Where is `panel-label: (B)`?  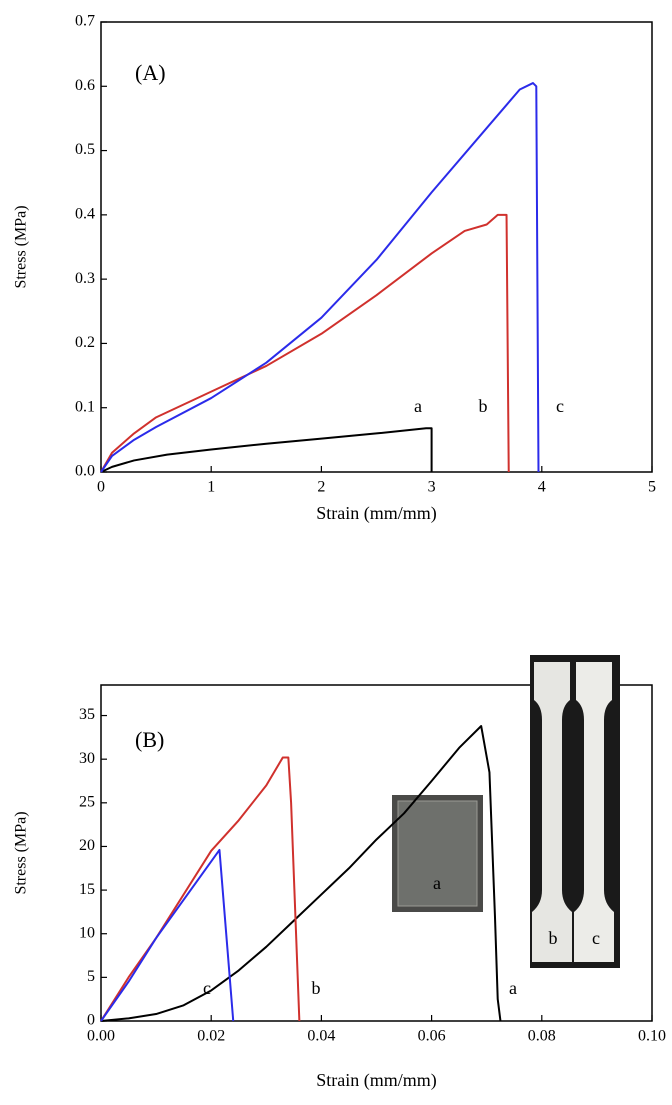
panel-label: (B) is located at coordinates (149, 739).